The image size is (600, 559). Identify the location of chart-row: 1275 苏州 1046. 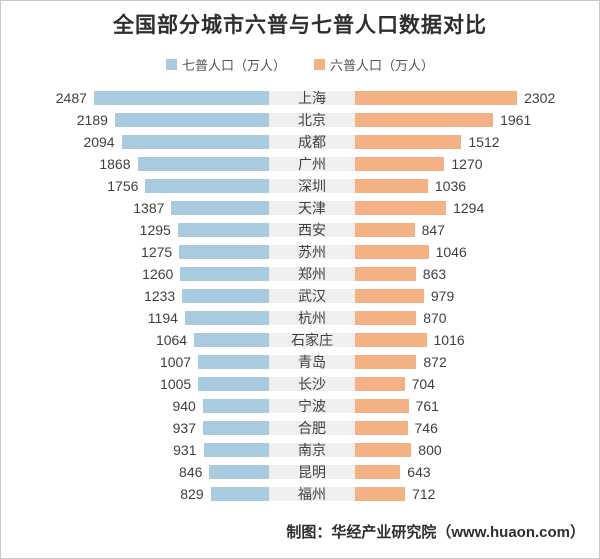
(300, 252).